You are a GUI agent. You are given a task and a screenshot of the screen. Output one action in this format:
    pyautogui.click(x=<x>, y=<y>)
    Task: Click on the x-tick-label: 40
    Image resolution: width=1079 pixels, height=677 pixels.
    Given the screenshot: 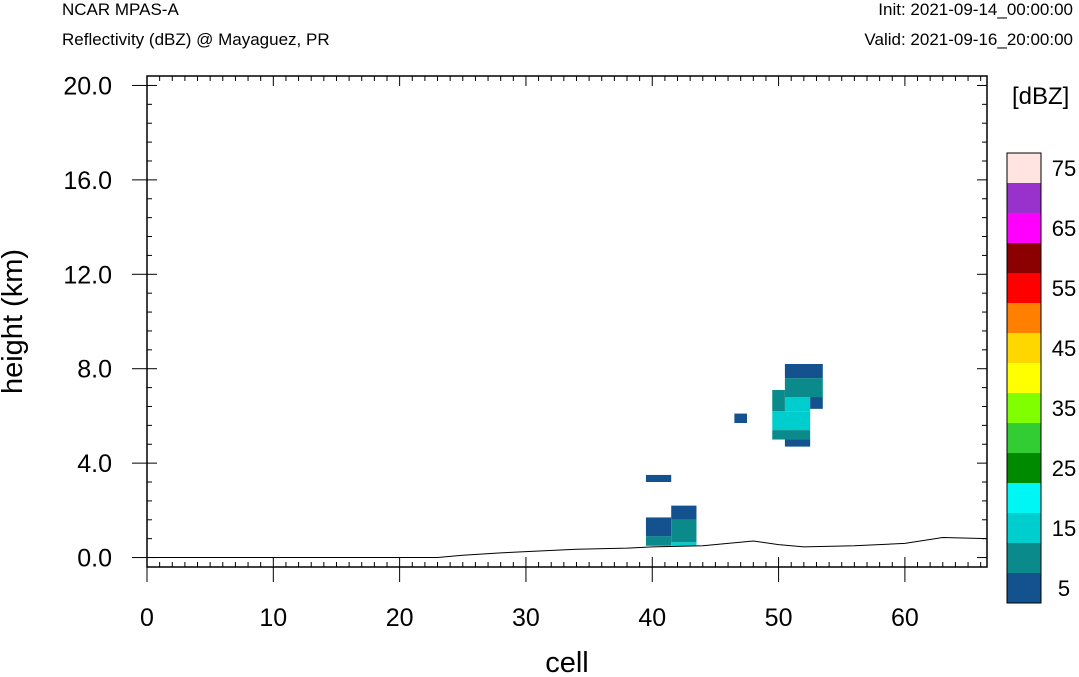 What is the action you would take?
    pyautogui.click(x=652, y=618)
    